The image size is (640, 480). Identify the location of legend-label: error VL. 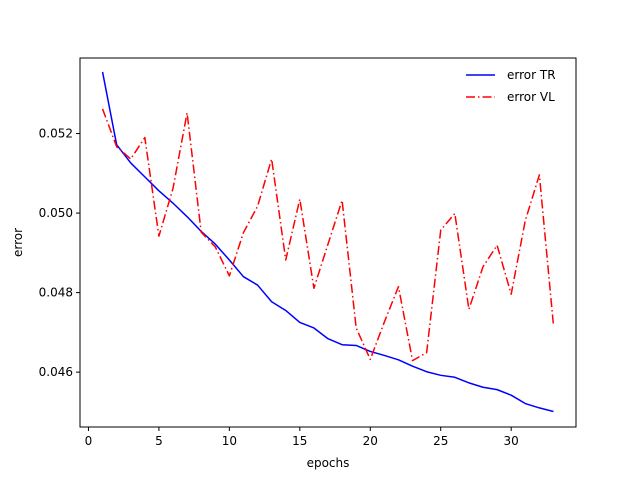
(531, 97).